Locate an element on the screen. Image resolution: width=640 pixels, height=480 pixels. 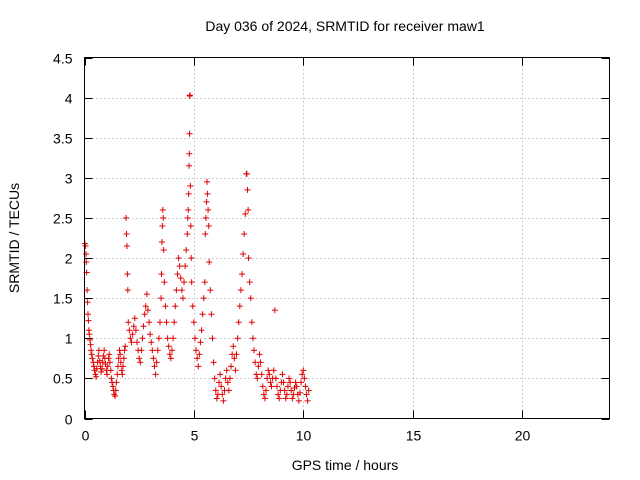
x-tick-labels: 0 5 10 15 20 is located at coordinates (306, 436).